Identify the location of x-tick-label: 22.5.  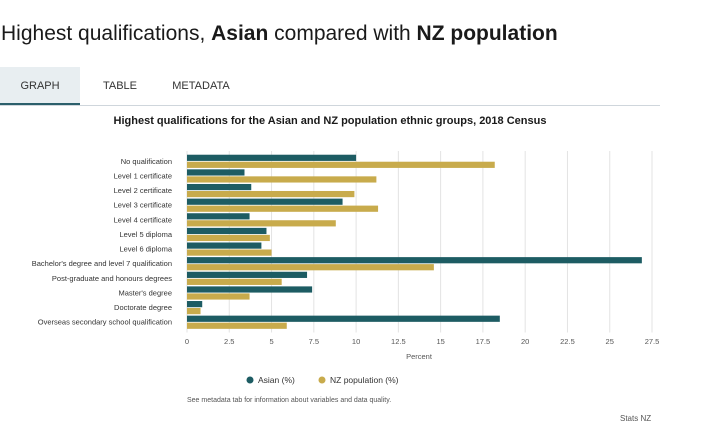
(567, 341).